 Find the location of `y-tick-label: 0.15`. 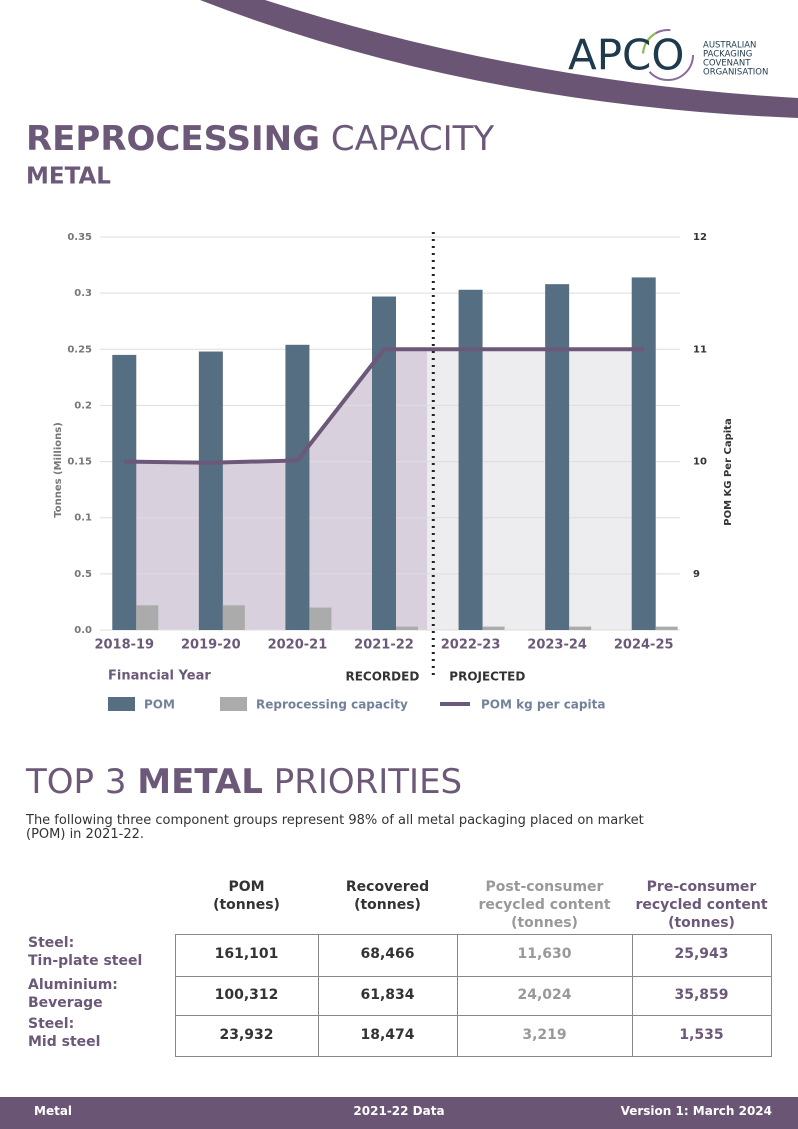

y-tick-label: 0.15 is located at coordinates (79, 462).